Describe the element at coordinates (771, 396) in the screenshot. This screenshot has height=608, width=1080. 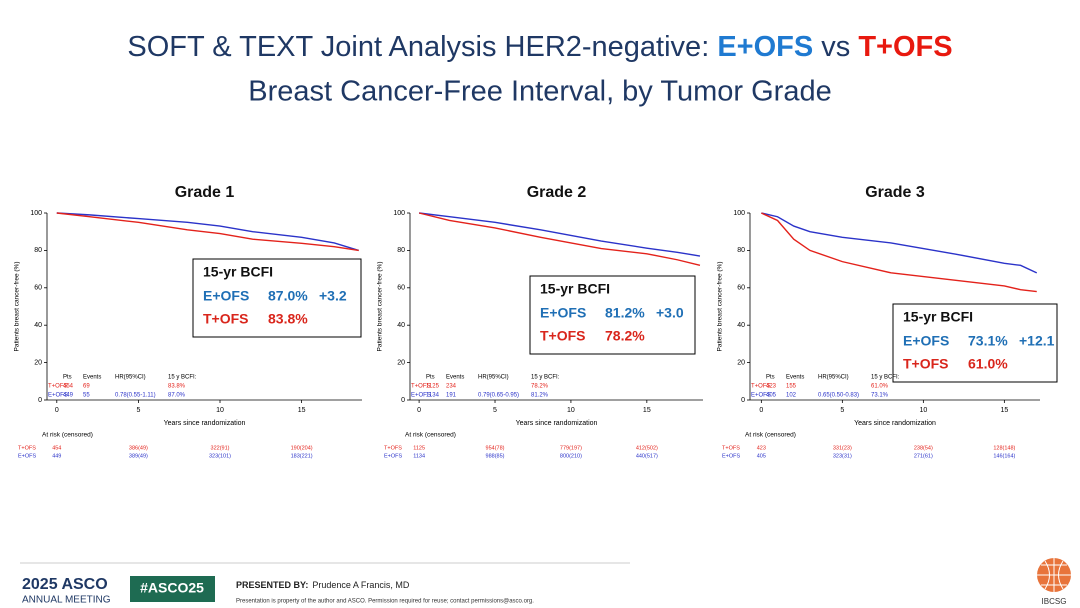
I see `stats-cell: 405` at that location.